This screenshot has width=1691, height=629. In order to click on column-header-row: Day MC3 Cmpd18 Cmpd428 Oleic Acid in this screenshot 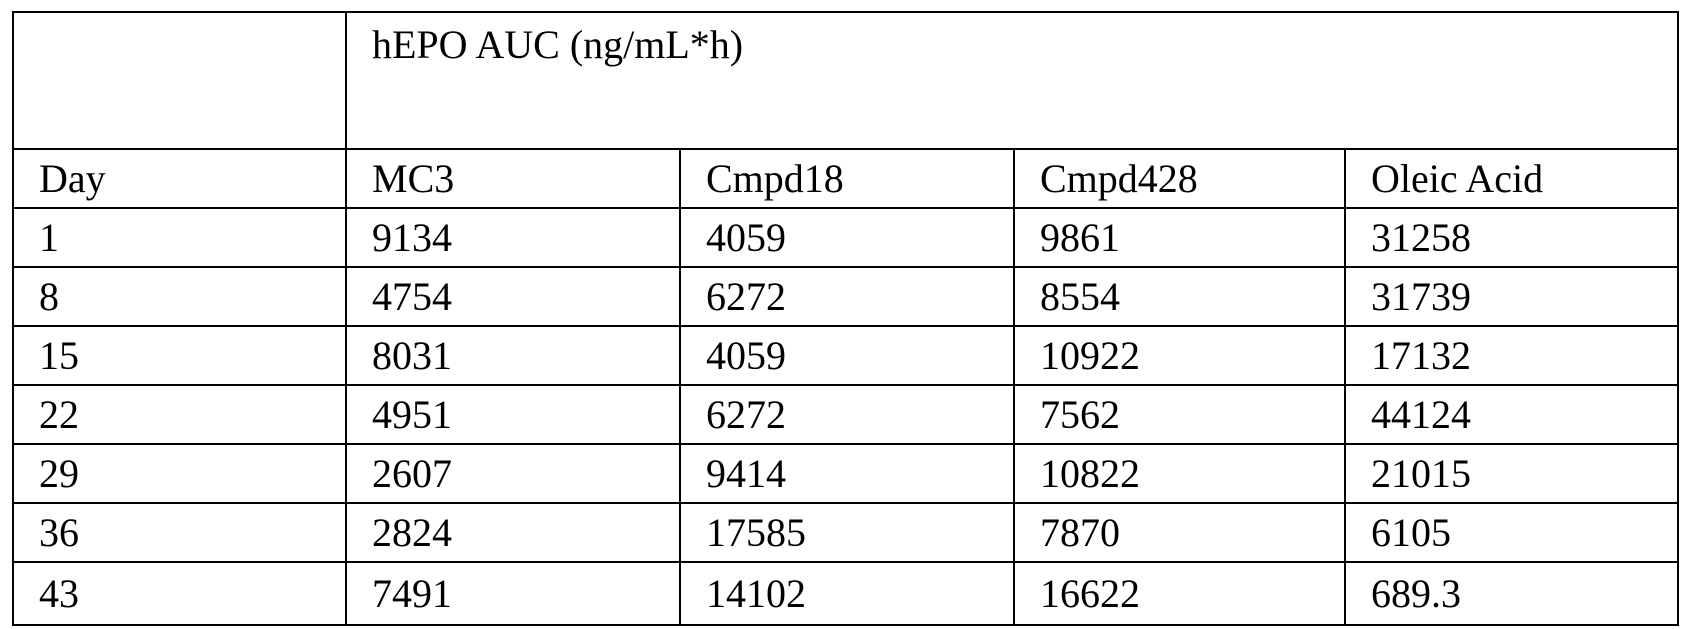, I will do `click(845, 178)`.